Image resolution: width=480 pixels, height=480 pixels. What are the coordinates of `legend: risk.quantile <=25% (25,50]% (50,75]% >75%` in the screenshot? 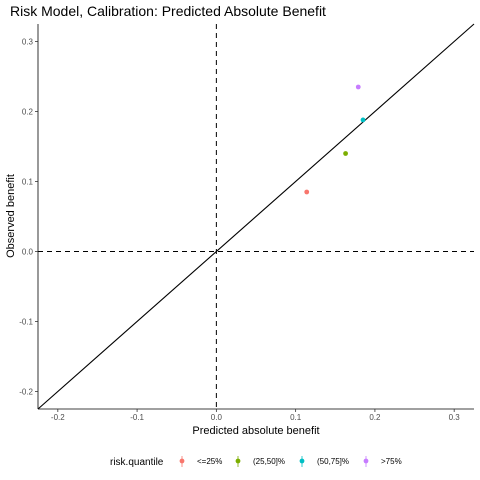 It's located at (256, 462).